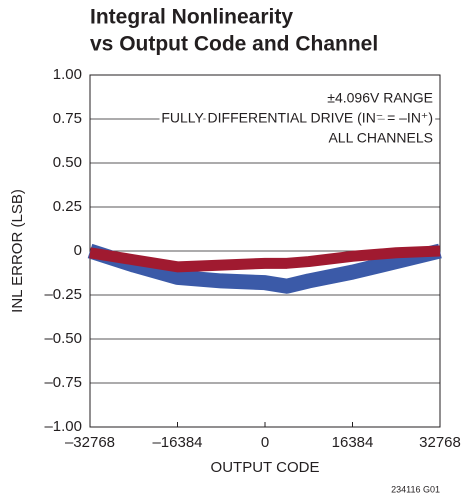 The width and height of the screenshot is (464, 499). I want to click on y-tick-label: –0.25, so click(63, 294).